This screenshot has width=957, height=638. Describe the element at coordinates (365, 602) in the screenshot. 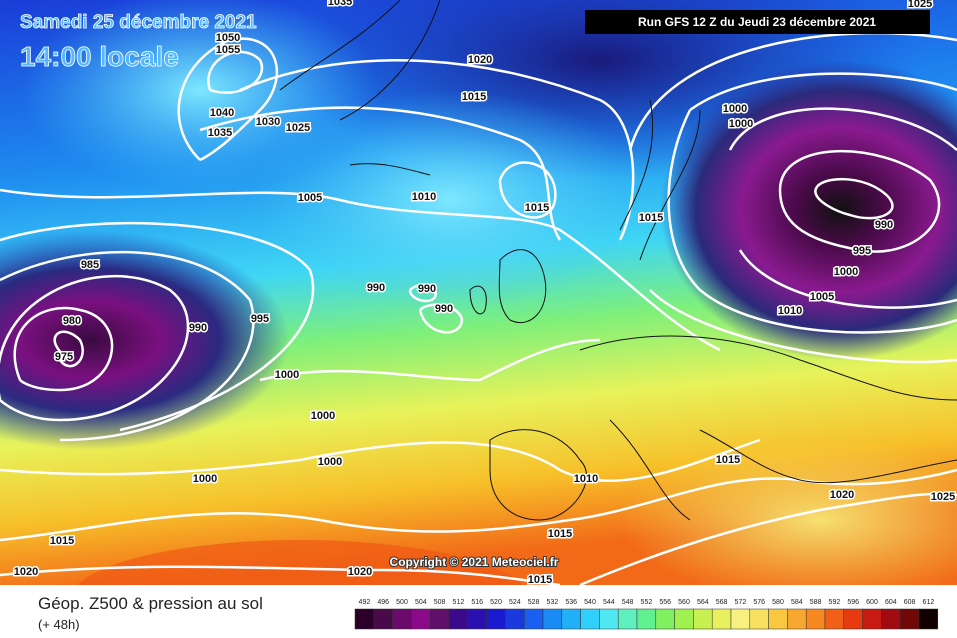

I see `scale-label: 492` at that location.